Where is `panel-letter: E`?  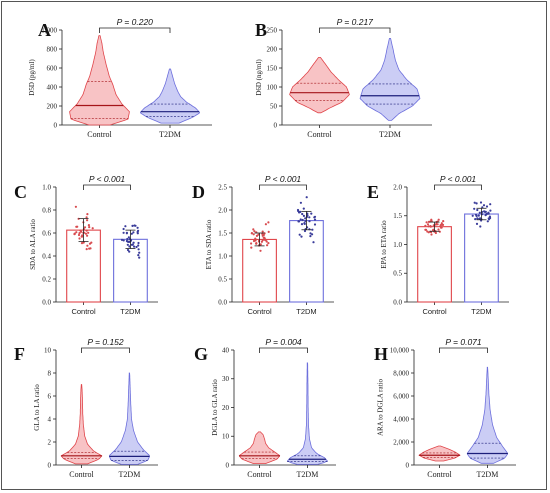 panel-letter: E is located at coordinates (373, 192).